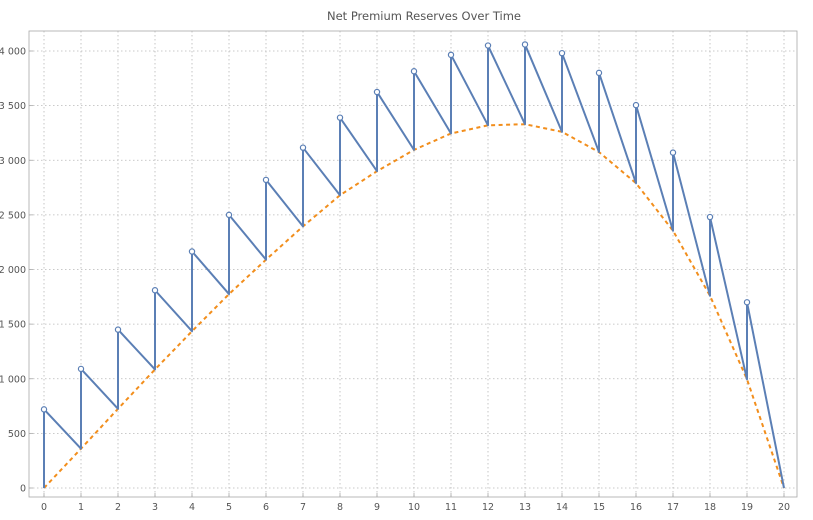 The image size is (813, 520). I want to click on x-tick-label: 15, so click(599, 507).